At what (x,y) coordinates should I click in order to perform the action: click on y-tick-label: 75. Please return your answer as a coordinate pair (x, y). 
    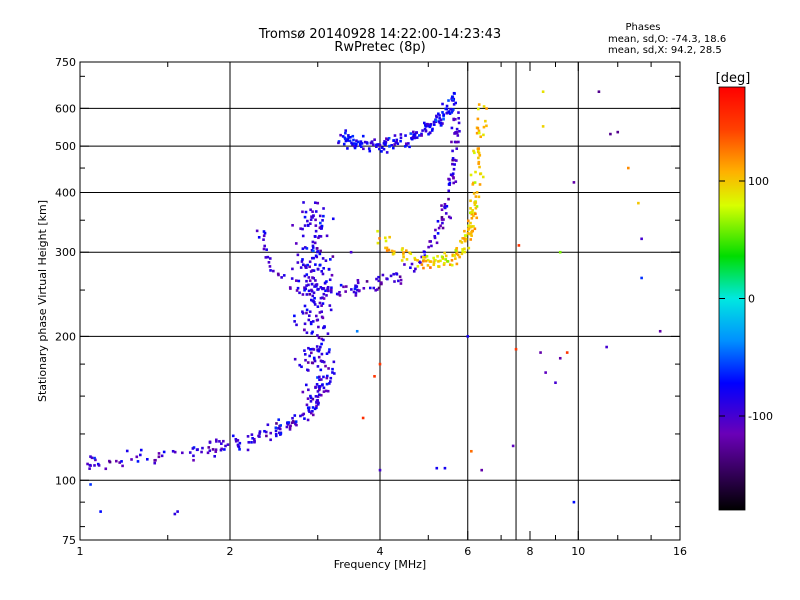
    Looking at the image, I should click on (69, 540).